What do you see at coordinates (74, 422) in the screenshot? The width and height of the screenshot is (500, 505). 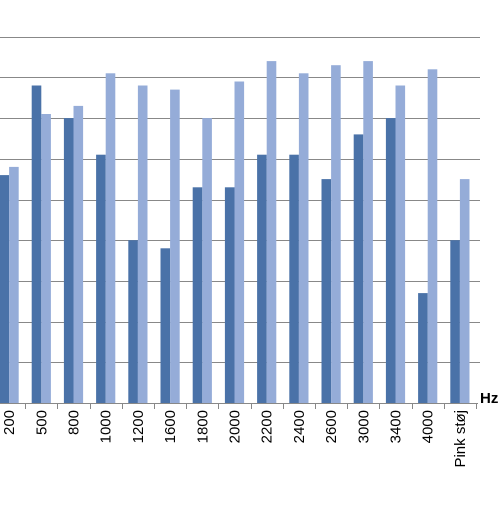 I see `x-tick-label: 800` at bounding box center [74, 422].